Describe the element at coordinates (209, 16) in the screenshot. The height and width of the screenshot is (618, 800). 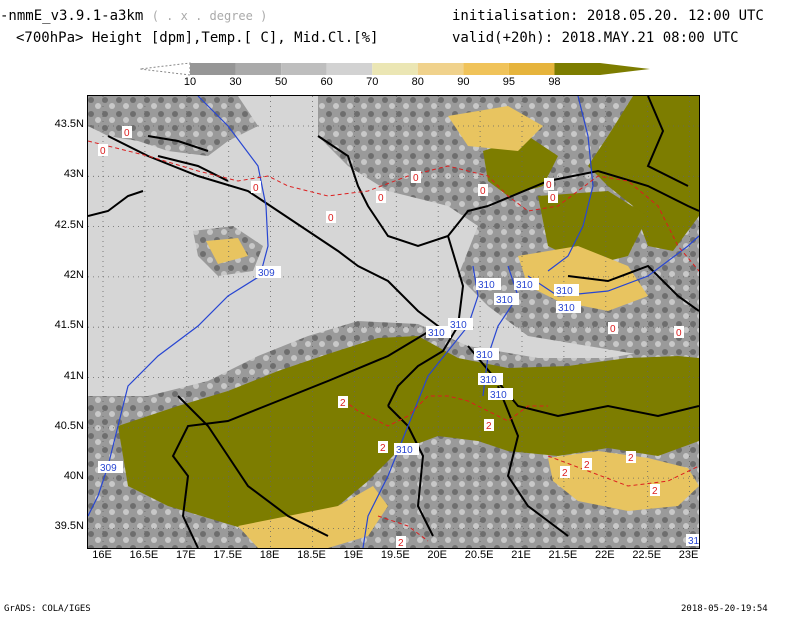
I see `projection-label: ( . x . degree )` at that location.